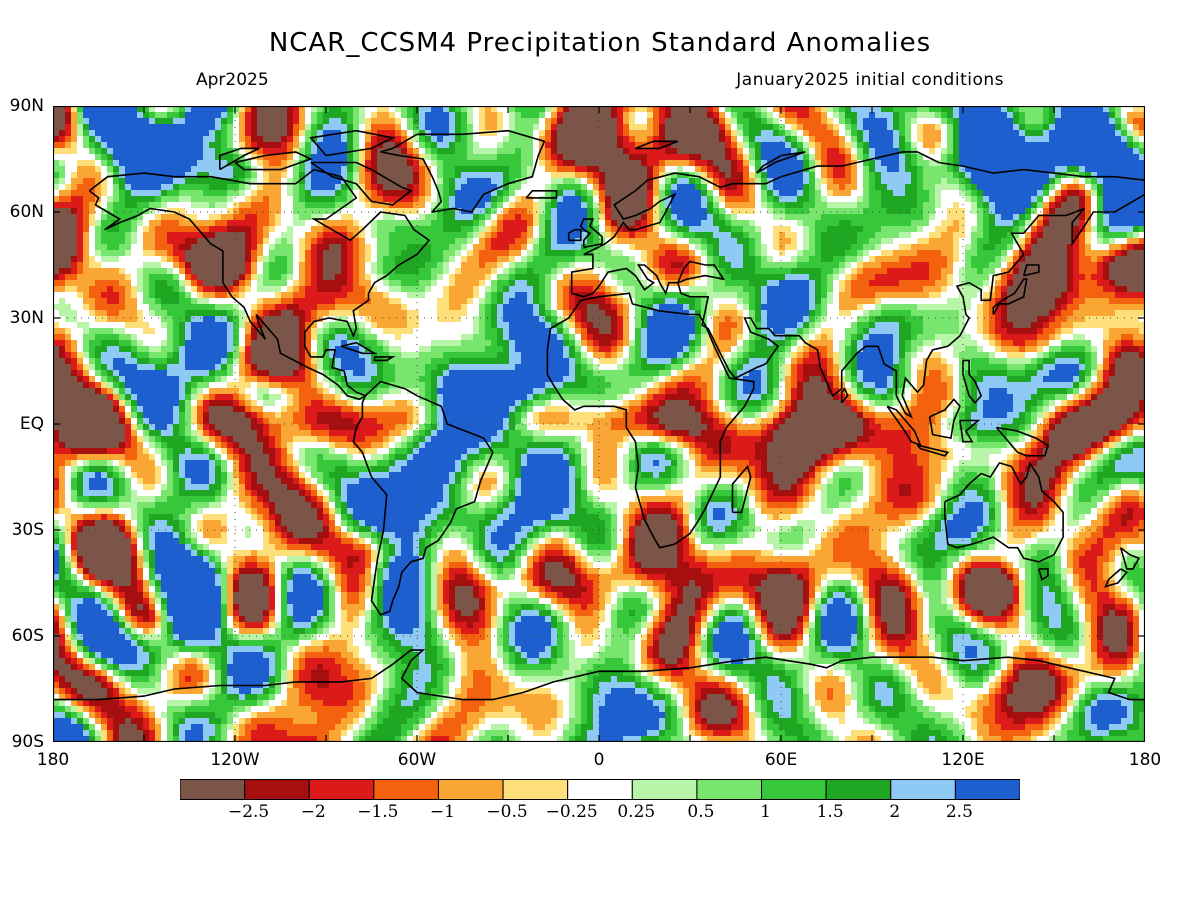  What do you see at coordinates (313, 812) in the screenshot?
I see `colorbar-label: −2` at bounding box center [313, 812].